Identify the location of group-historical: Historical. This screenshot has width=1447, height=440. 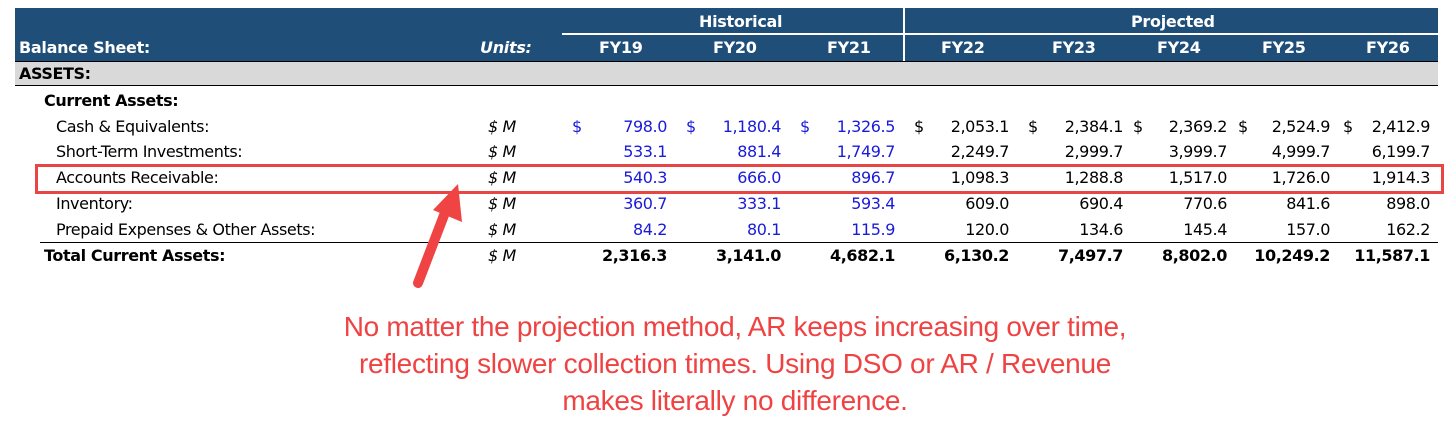
(741, 21).